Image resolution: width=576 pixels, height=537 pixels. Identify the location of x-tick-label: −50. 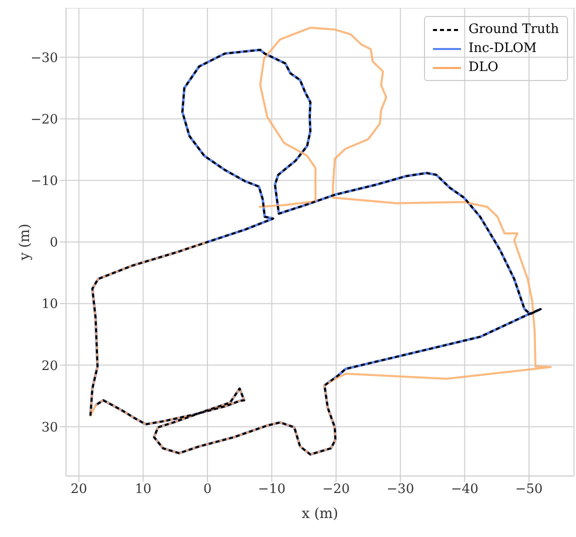
(529, 490).